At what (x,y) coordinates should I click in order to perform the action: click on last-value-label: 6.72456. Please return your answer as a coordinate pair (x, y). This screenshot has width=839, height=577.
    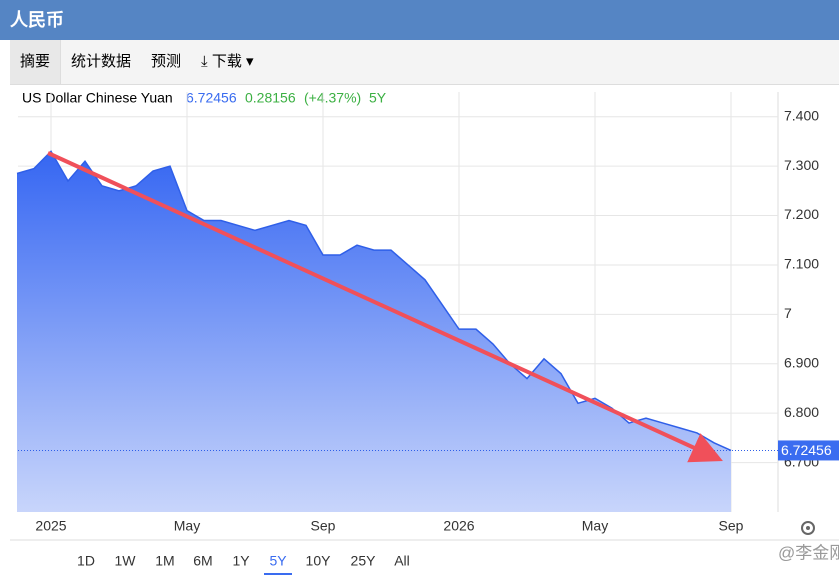
    Looking at the image, I should click on (806, 450).